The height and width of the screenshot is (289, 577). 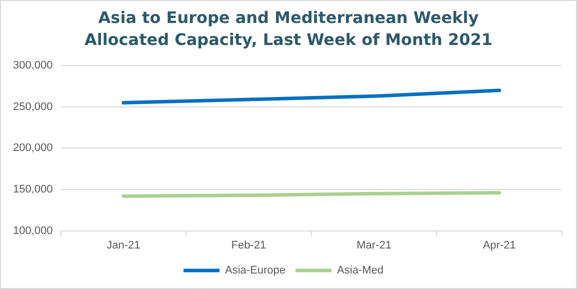 I want to click on y-tick-label: 150,000, so click(x=32, y=190).